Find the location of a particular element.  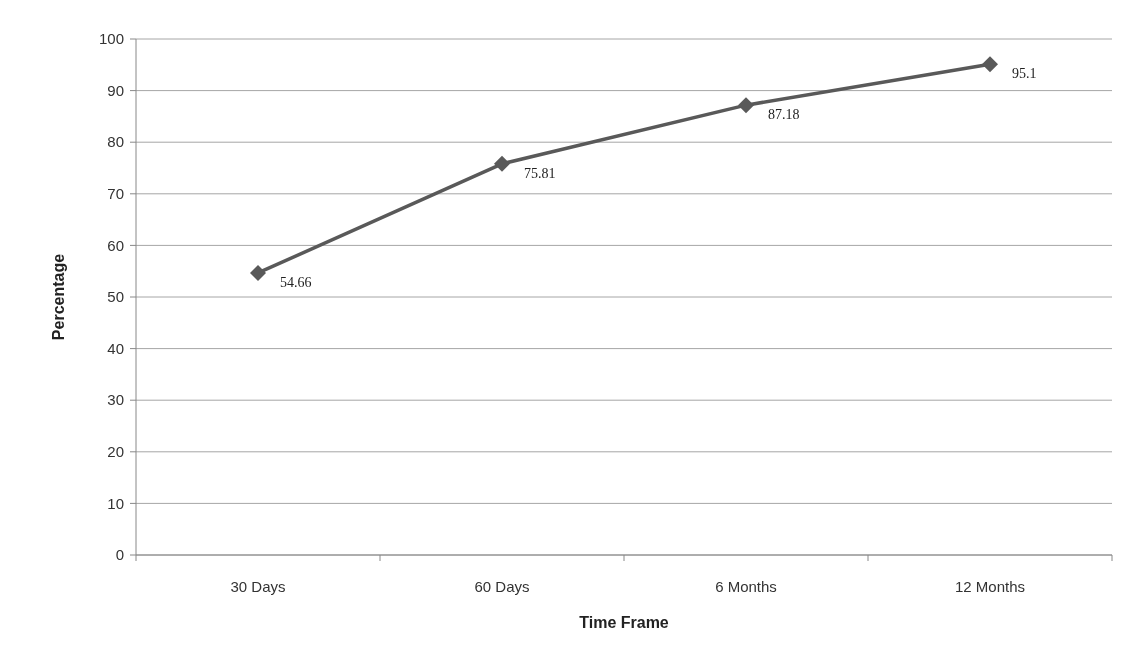

x-tick-label: 60 Days is located at coordinates (502, 586).